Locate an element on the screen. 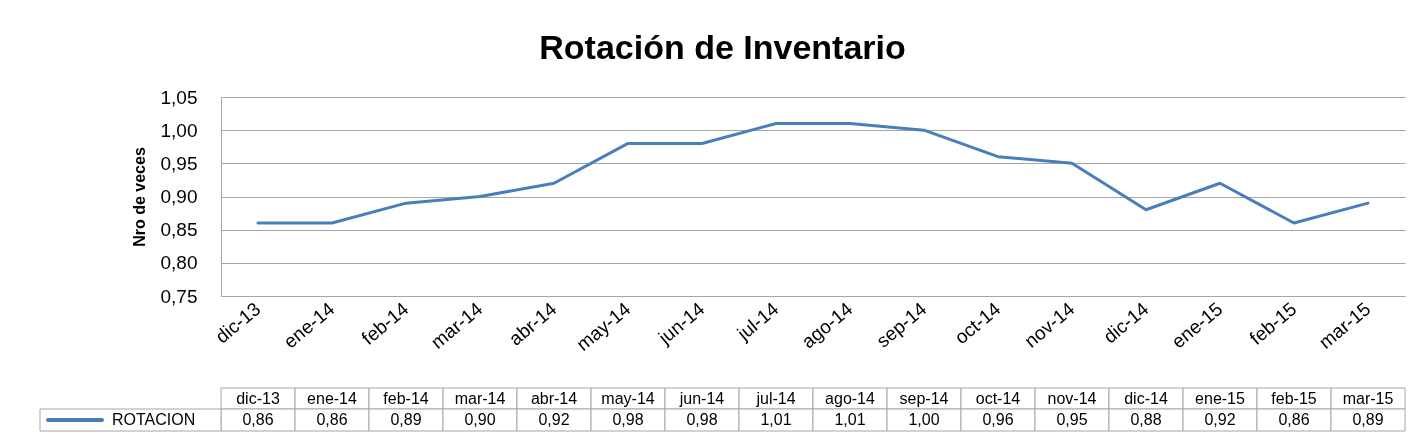 The image size is (1428, 433). category-label: feb-14 is located at coordinates (406, 398).